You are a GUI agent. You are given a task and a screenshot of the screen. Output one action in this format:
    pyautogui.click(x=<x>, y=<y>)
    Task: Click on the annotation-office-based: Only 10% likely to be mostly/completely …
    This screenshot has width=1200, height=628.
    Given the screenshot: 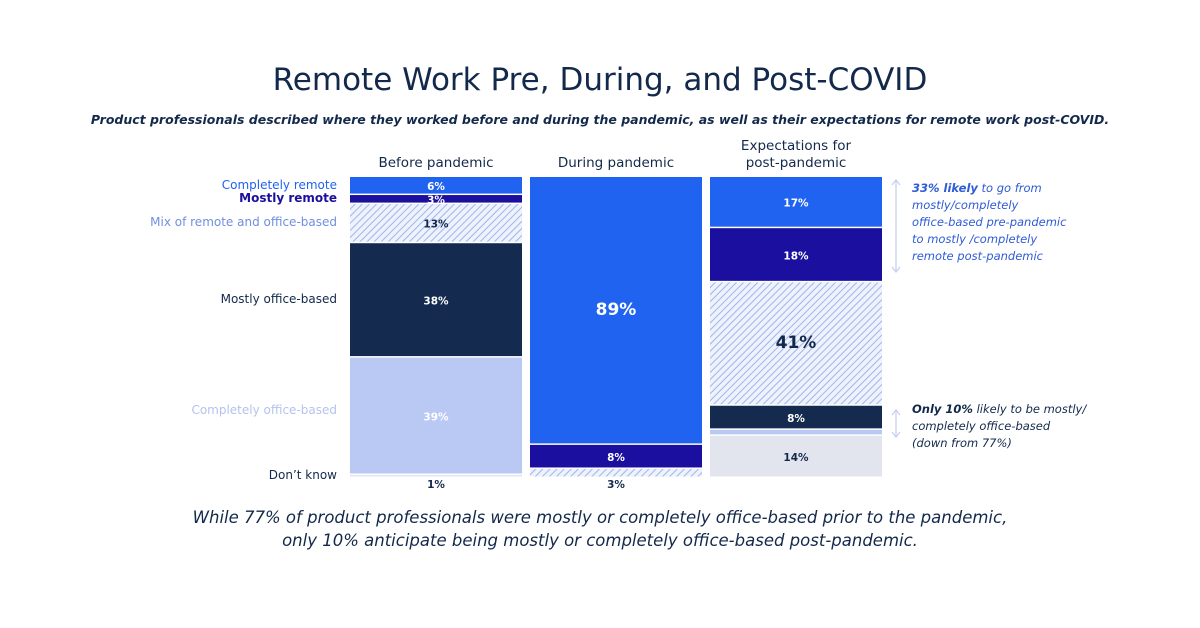 What is the action you would take?
    pyautogui.click(x=999, y=426)
    